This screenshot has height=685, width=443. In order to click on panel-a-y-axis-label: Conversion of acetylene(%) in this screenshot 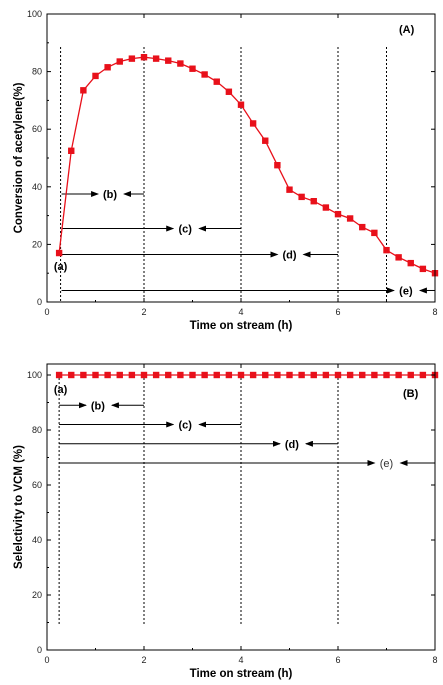, I will do `click(19, 157)`.